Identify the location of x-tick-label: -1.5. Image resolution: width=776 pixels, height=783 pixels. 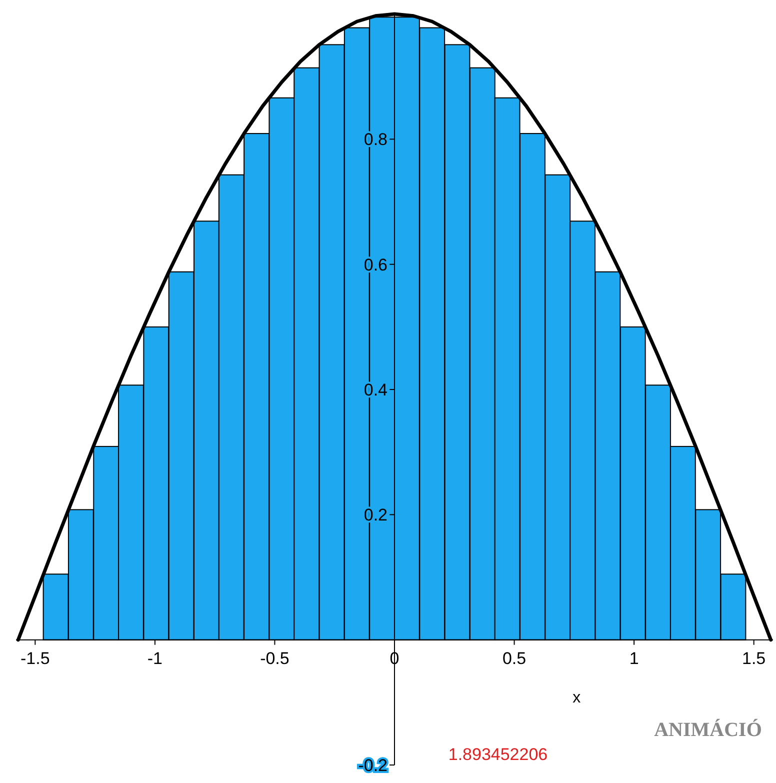
(35, 658).